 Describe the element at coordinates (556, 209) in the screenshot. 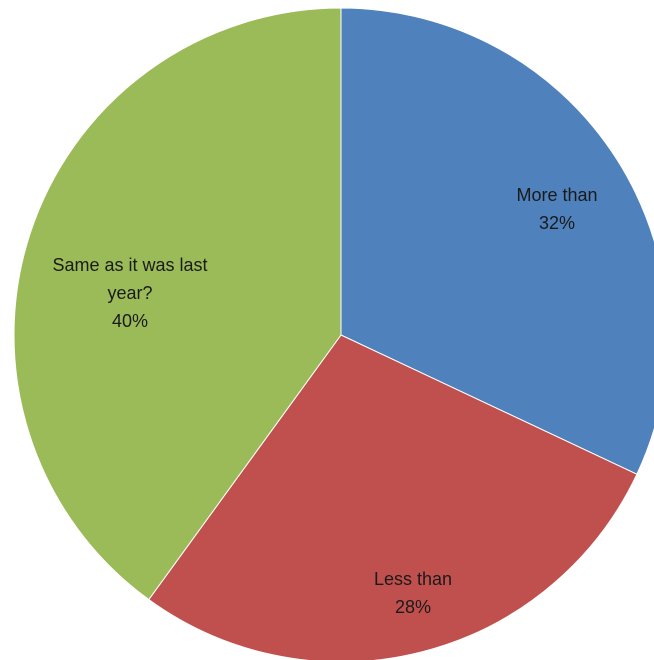

I see `data-label-more-than: More than 32%` at that location.